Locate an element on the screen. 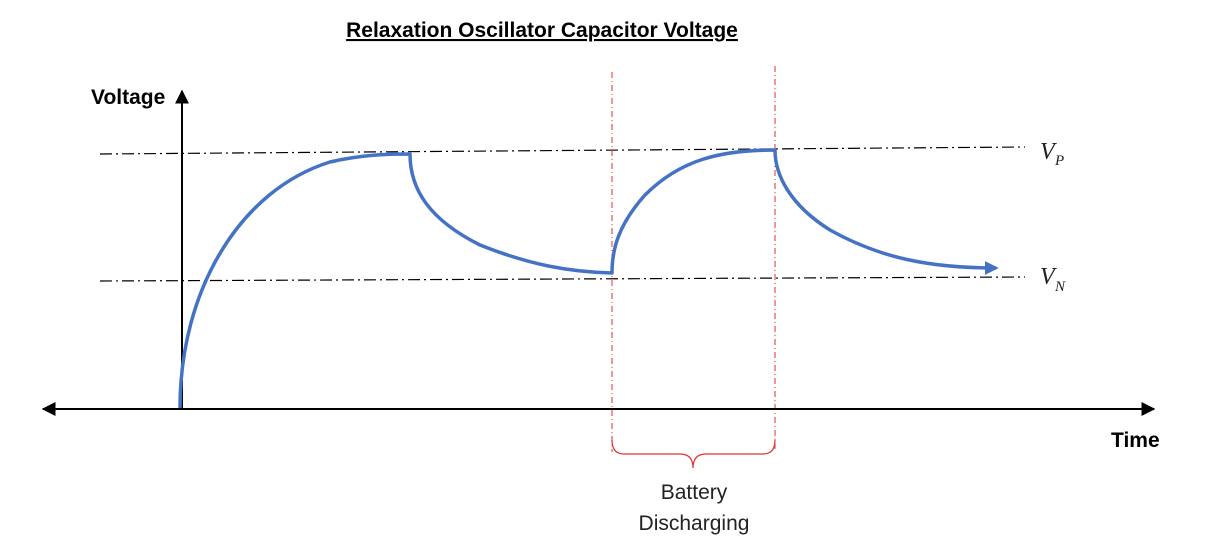  svg-text: P is located at coordinates (1059, 161).